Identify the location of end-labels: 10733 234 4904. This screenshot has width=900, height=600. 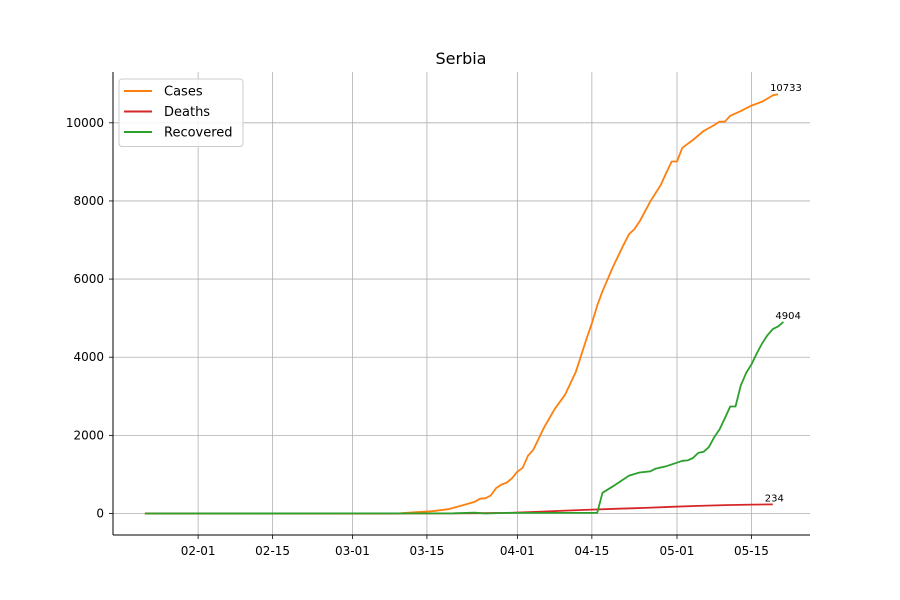
(783, 293).